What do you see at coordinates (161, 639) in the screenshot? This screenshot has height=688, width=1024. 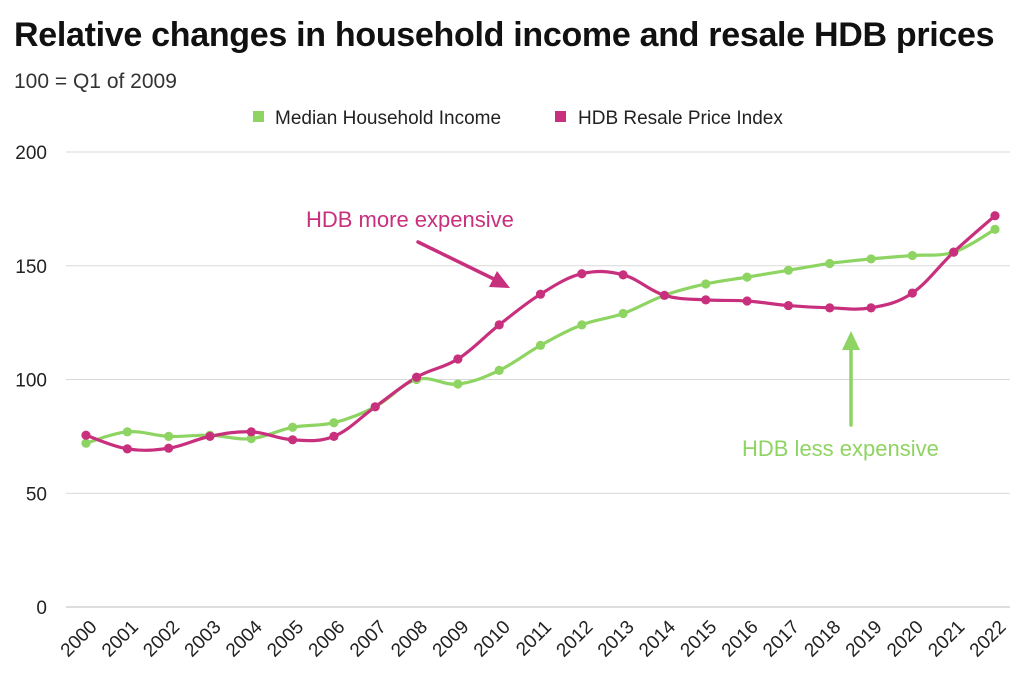 I see `x-tick-label: 2002` at bounding box center [161, 639].